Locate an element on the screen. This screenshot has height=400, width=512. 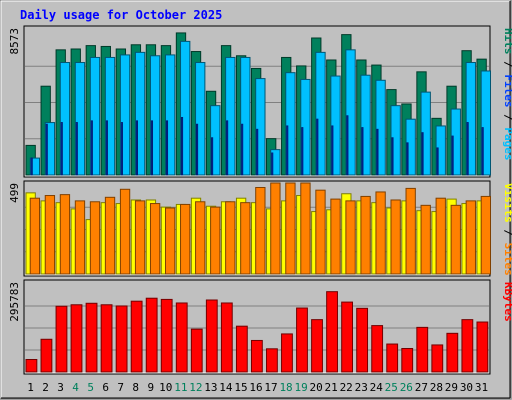
legend-segment: Hits is located at coordinates (507, 41).